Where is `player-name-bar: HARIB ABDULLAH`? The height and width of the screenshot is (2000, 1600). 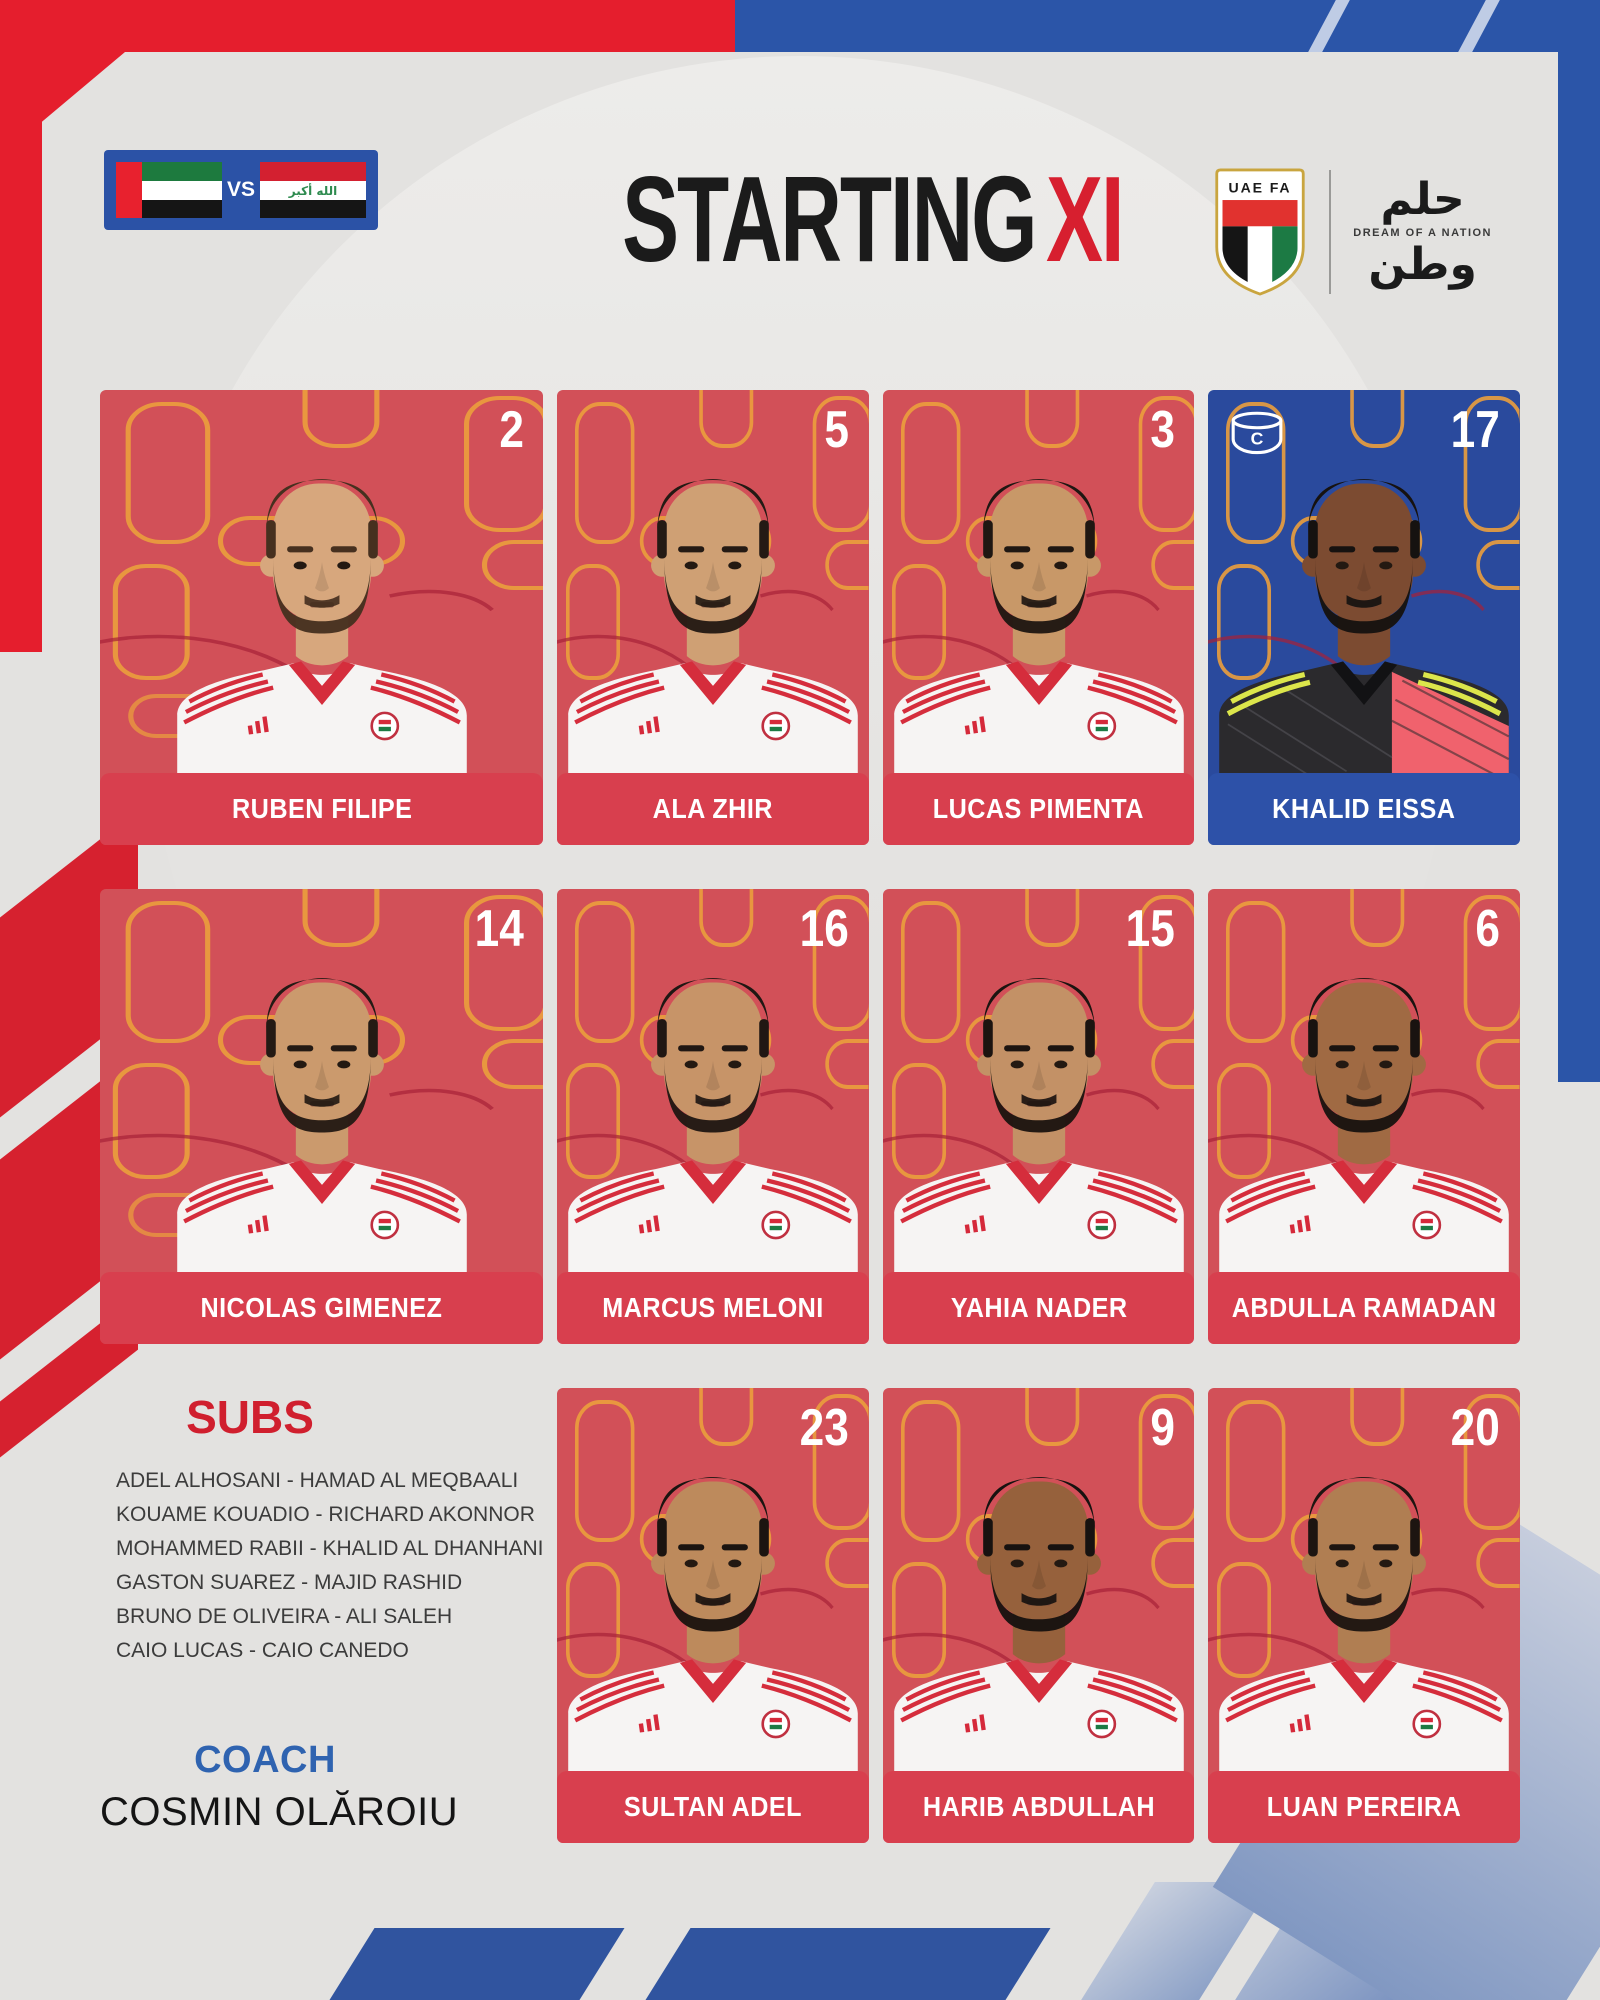
player-name-bar: HARIB ABDULLAH is located at coordinates (1038, 1807).